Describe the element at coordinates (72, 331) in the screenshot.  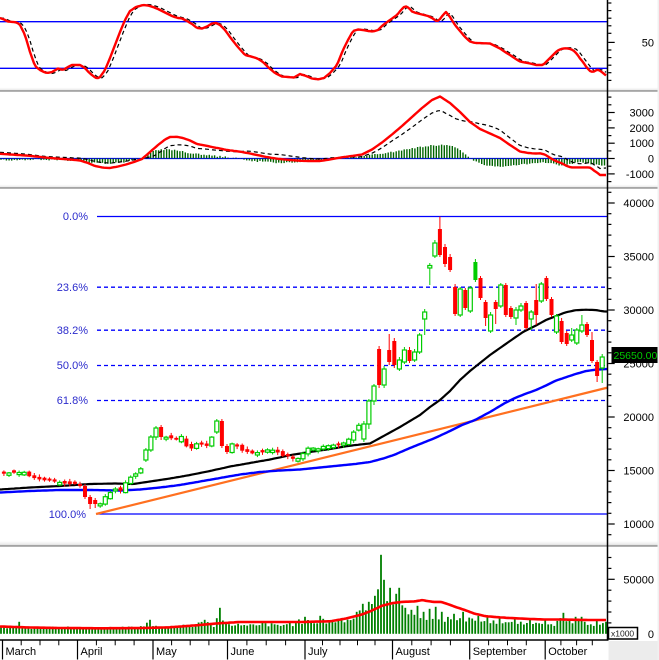
I see `svg-text: 38.2%` at that location.